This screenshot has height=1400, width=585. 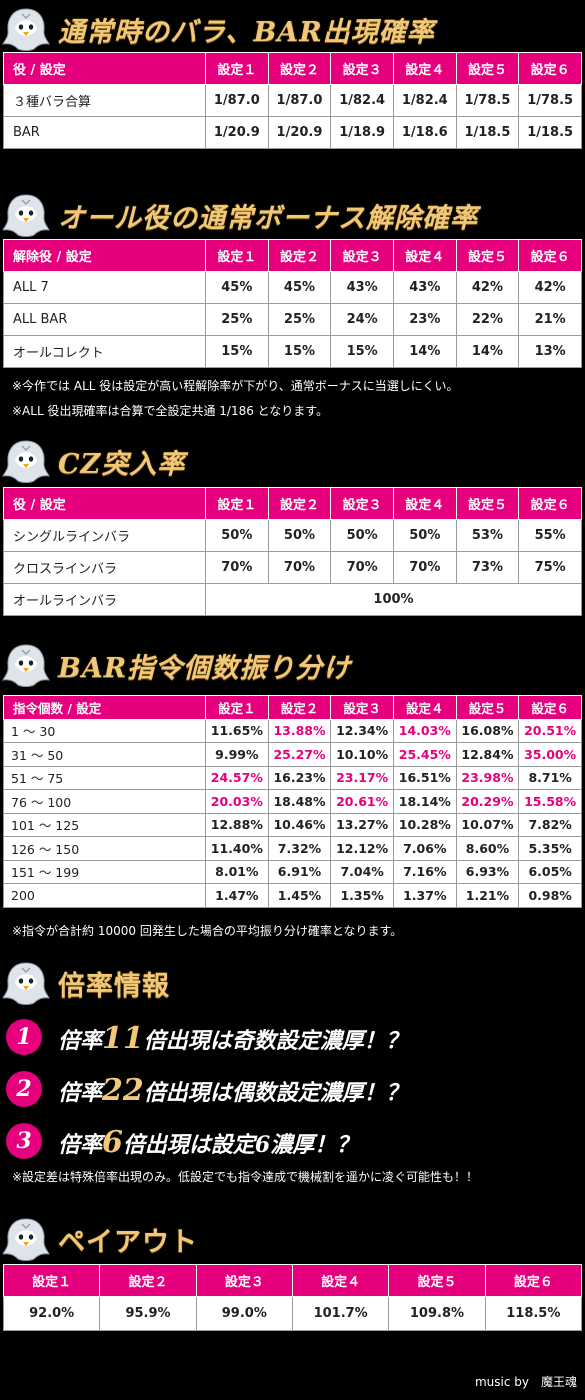 I want to click on cell-value: 8.71%, so click(x=550, y=777).